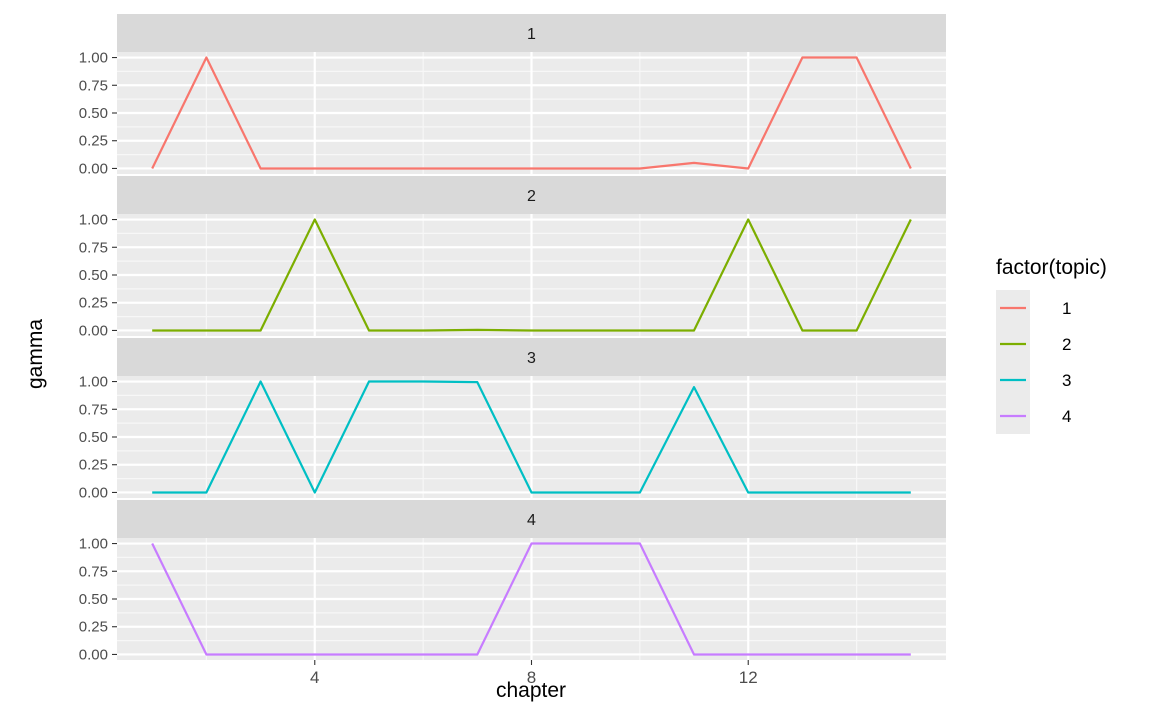 The width and height of the screenshot is (1176, 714). Describe the element at coordinates (314, 677) in the screenshot. I see `x-tick-label: 4` at that location.